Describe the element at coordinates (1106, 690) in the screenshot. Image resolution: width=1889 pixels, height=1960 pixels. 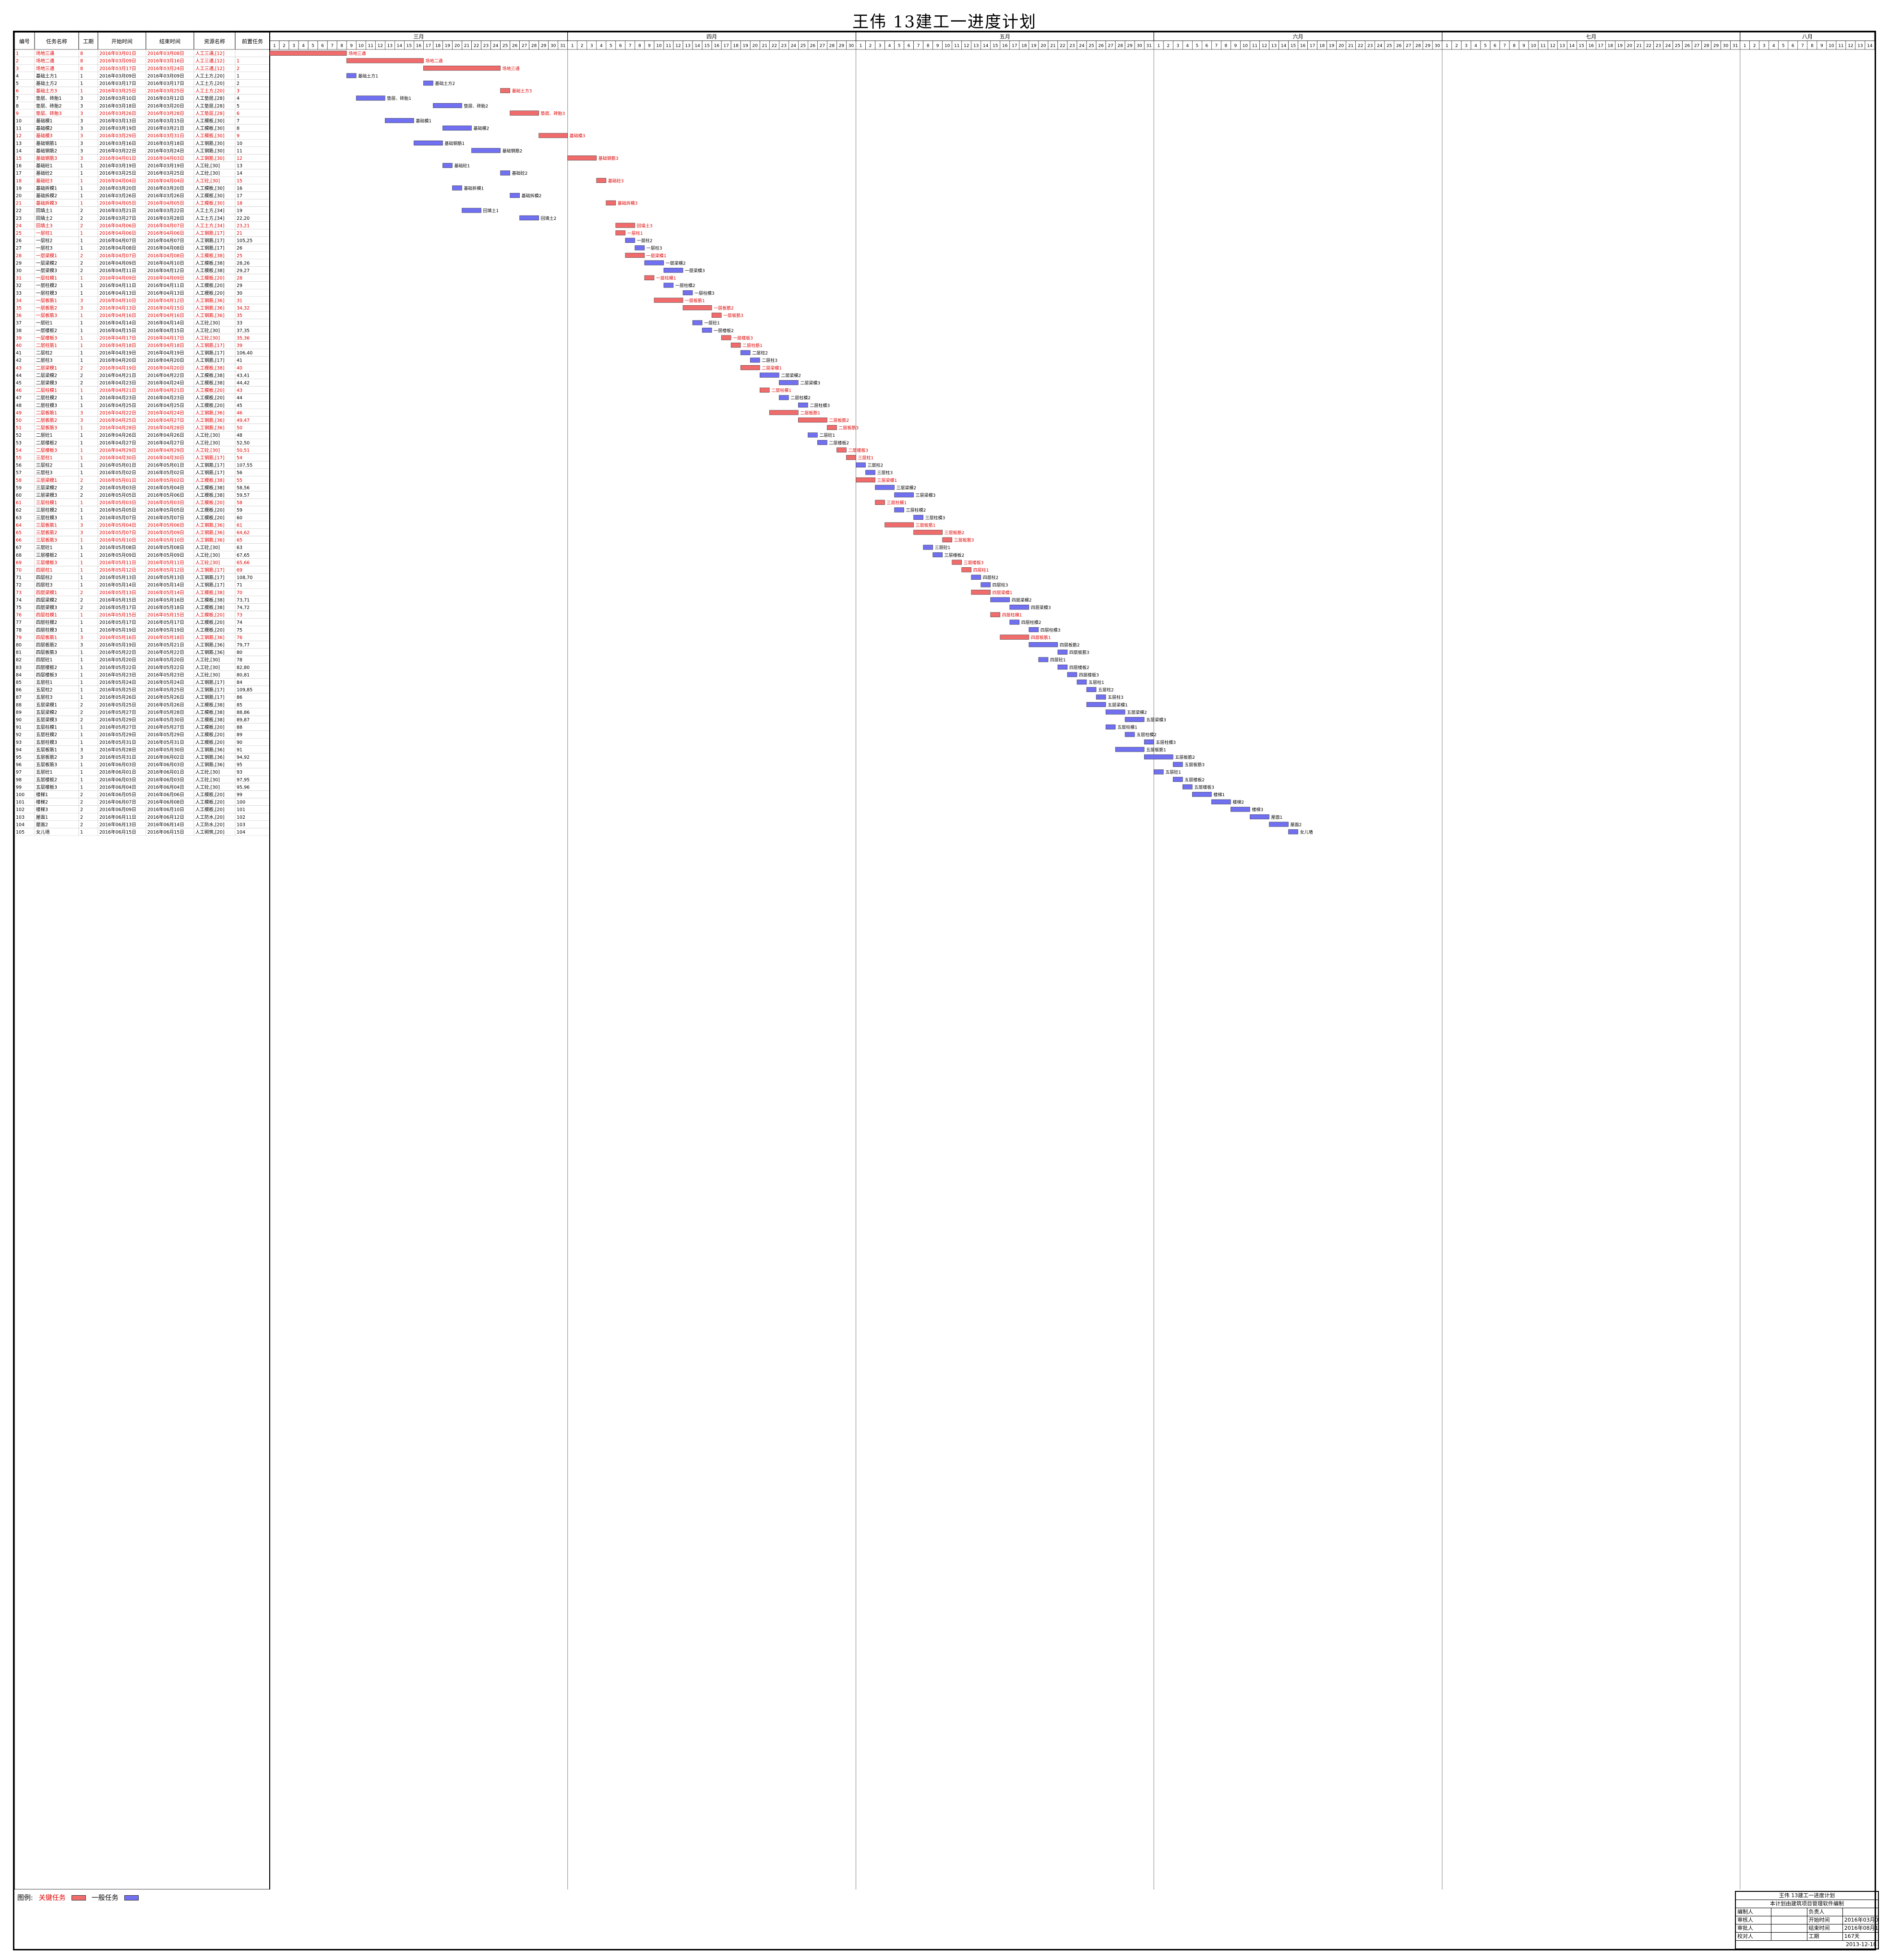
I see `task-bar-label: 五层柱2` at that location.